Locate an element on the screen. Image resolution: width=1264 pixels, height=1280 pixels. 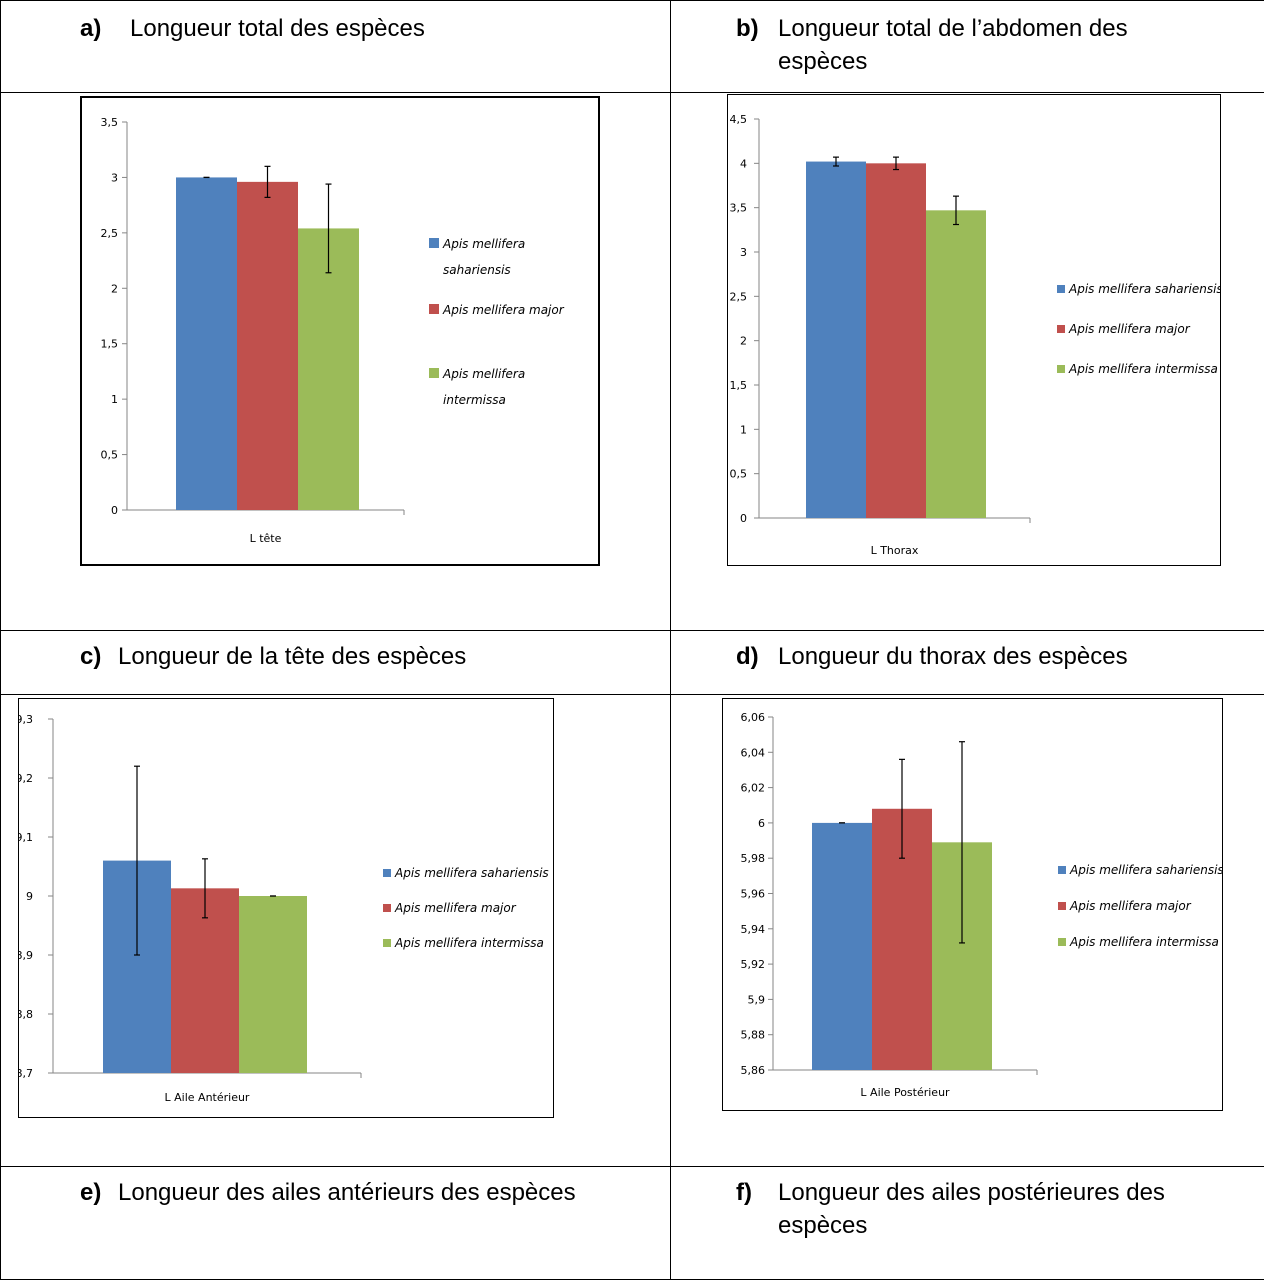
caption-b-text2: espèces is located at coordinates (823, 61).